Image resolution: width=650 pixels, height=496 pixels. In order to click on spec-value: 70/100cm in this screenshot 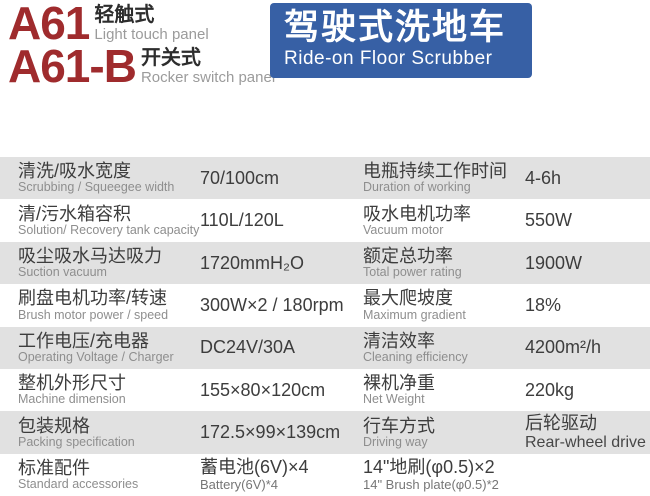, I will do `click(240, 177)`.